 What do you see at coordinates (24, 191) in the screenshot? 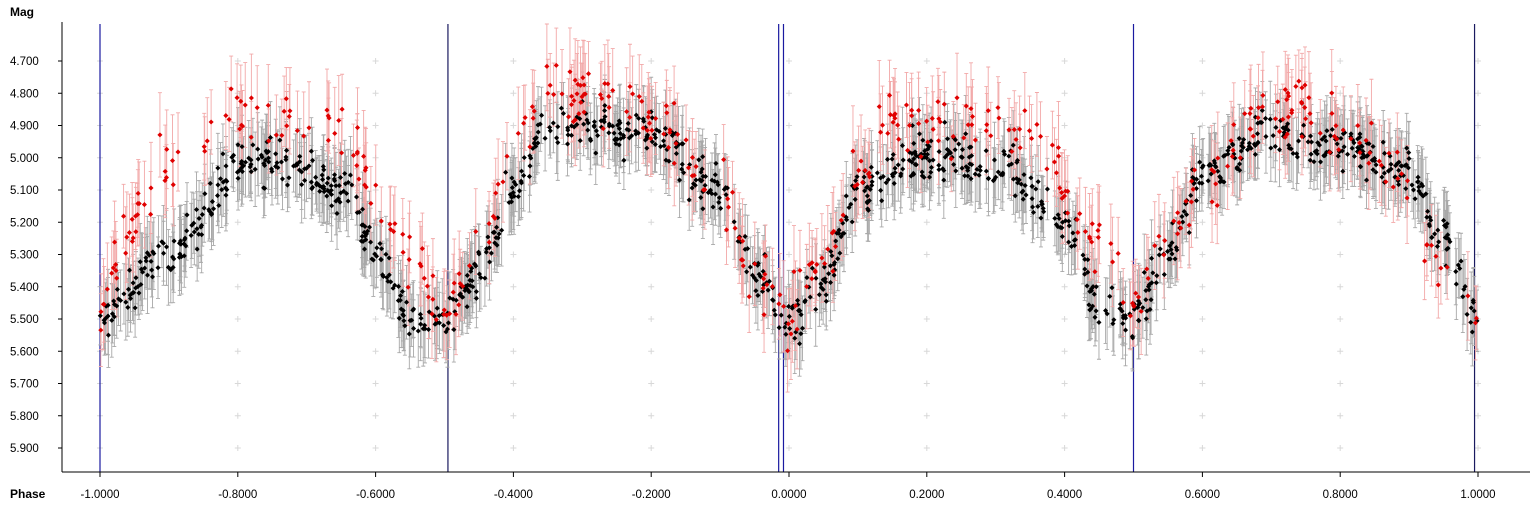
I see `y-tick-label: 5.100` at bounding box center [24, 191].